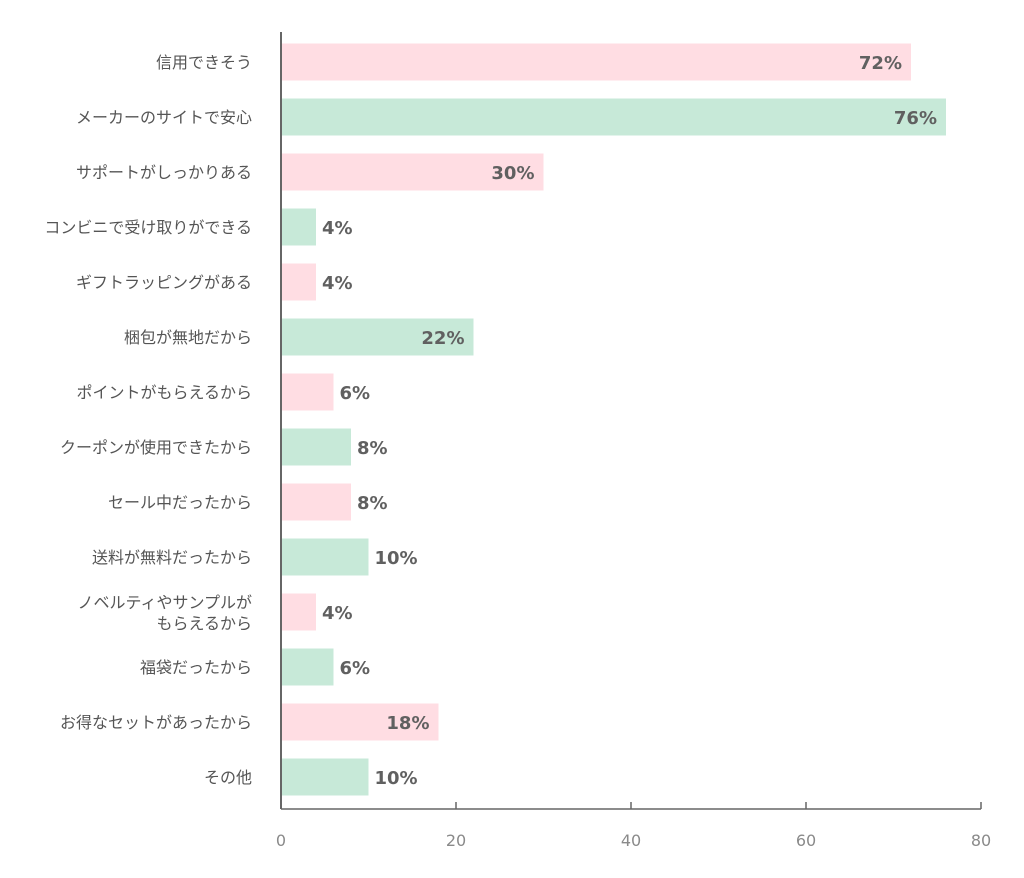 This screenshot has width=1024, height=878. What do you see at coordinates (164, 172) in the screenshot?
I see `category-label-2: サポートがしっかりある` at bounding box center [164, 172].